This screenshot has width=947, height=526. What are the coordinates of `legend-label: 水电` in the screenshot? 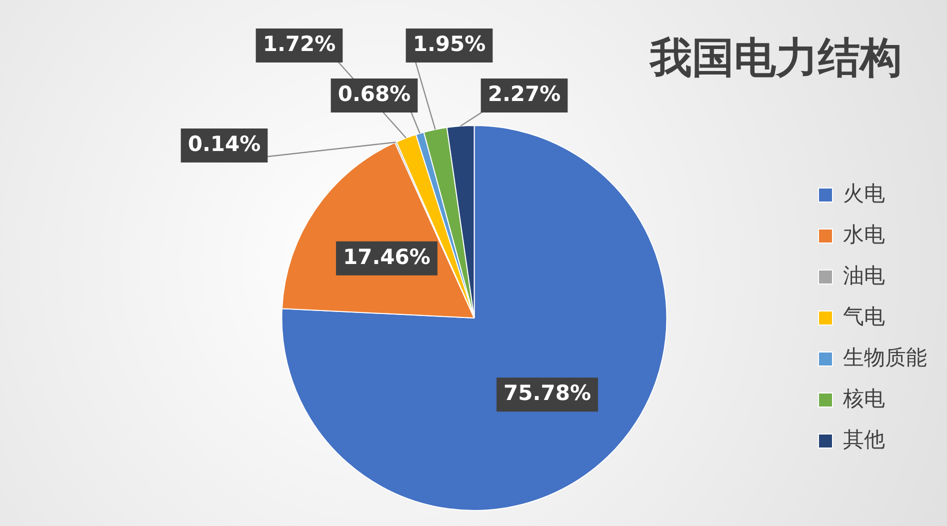 It's located at (864, 234).